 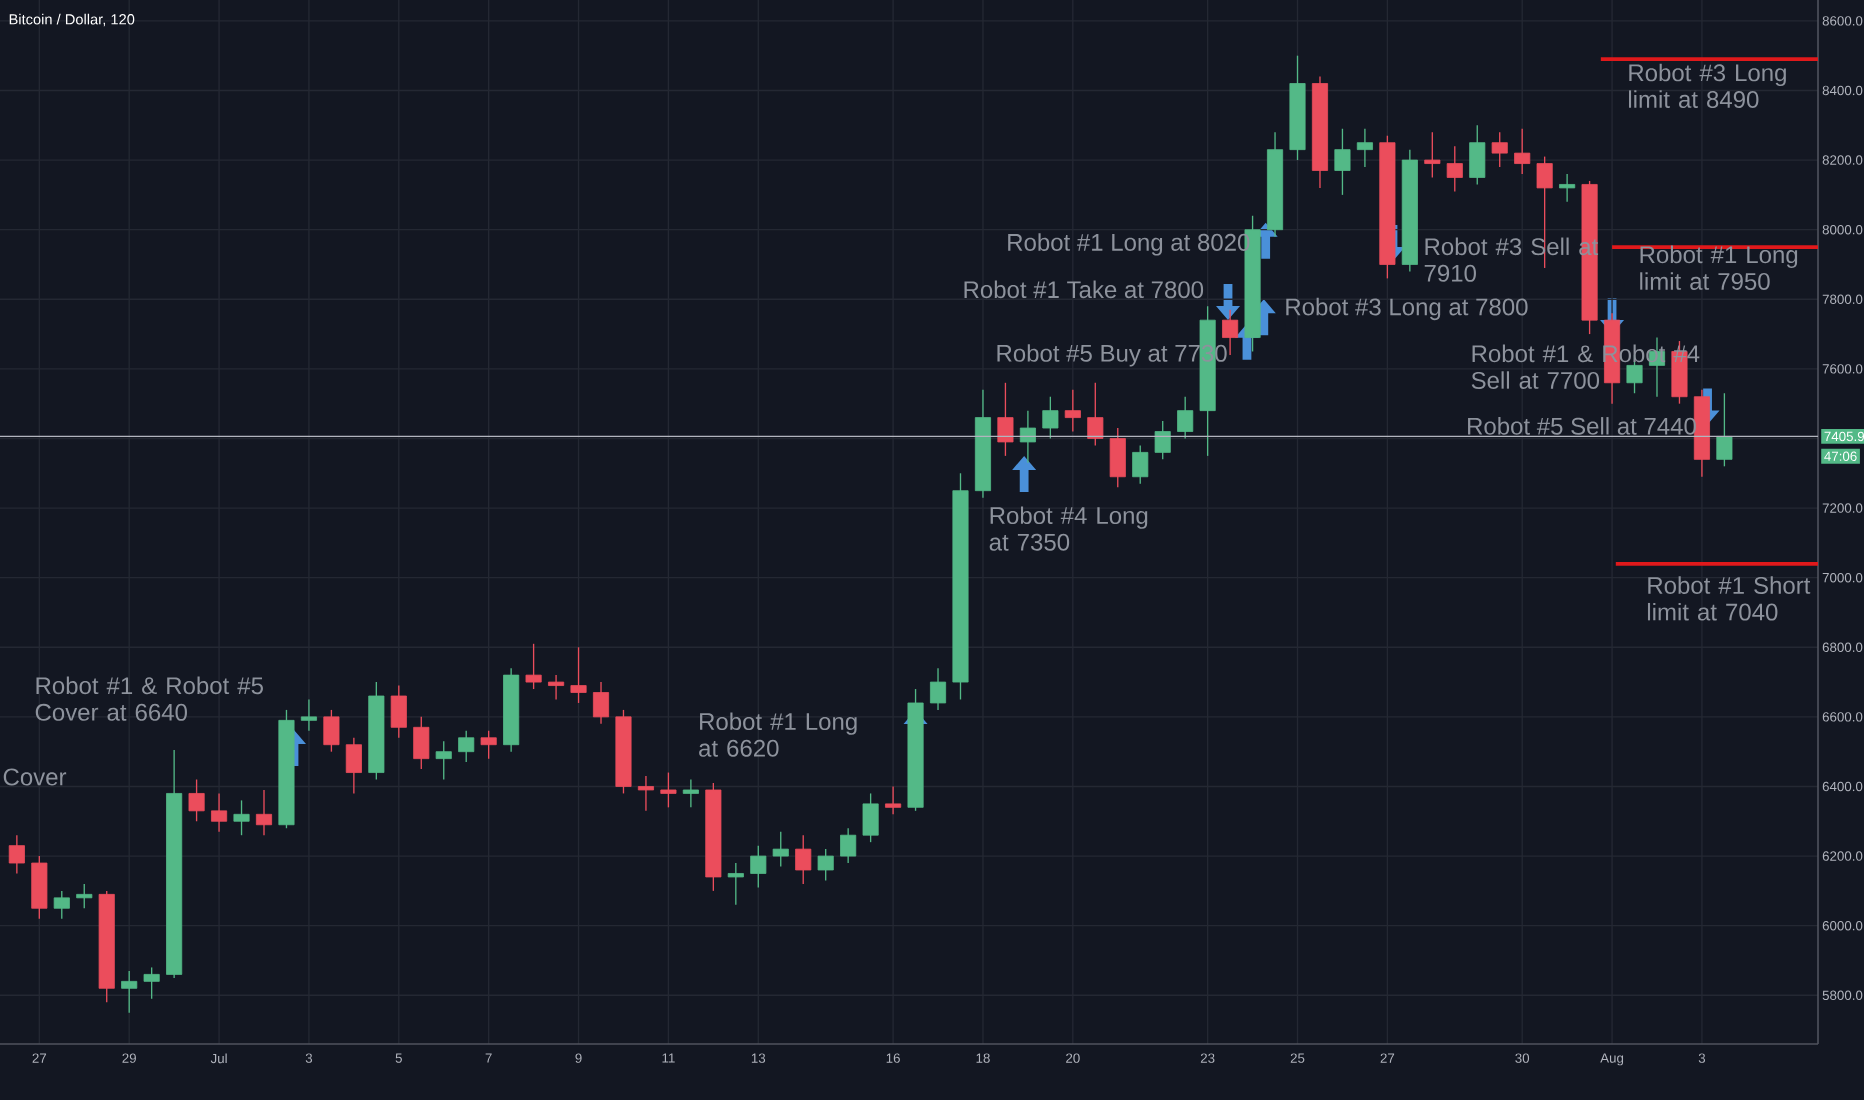 What do you see at coordinates (1729, 598) in the screenshot?
I see `annotation: Robot #1 Short limit at 7040` at bounding box center [1729, 598].